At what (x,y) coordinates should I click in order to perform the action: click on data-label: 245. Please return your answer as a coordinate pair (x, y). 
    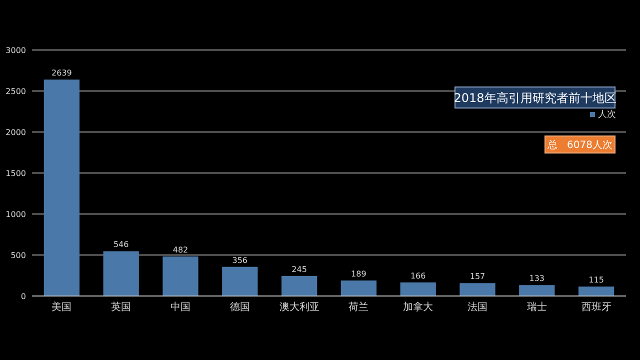
    Looking at the image, I should click on (299, 269).